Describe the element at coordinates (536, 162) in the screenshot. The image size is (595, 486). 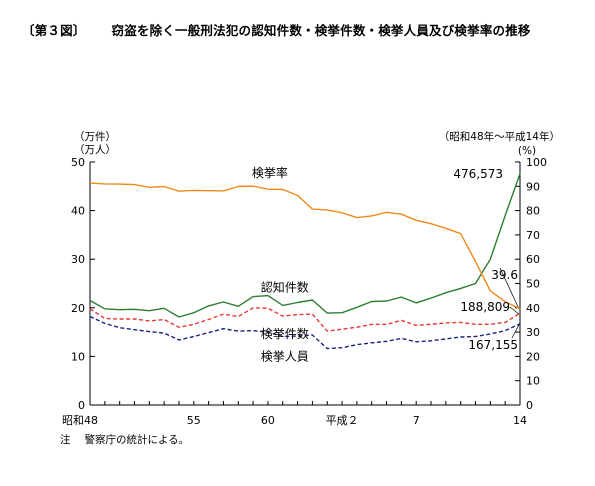
I see `right-tick-label: 100` at that location.